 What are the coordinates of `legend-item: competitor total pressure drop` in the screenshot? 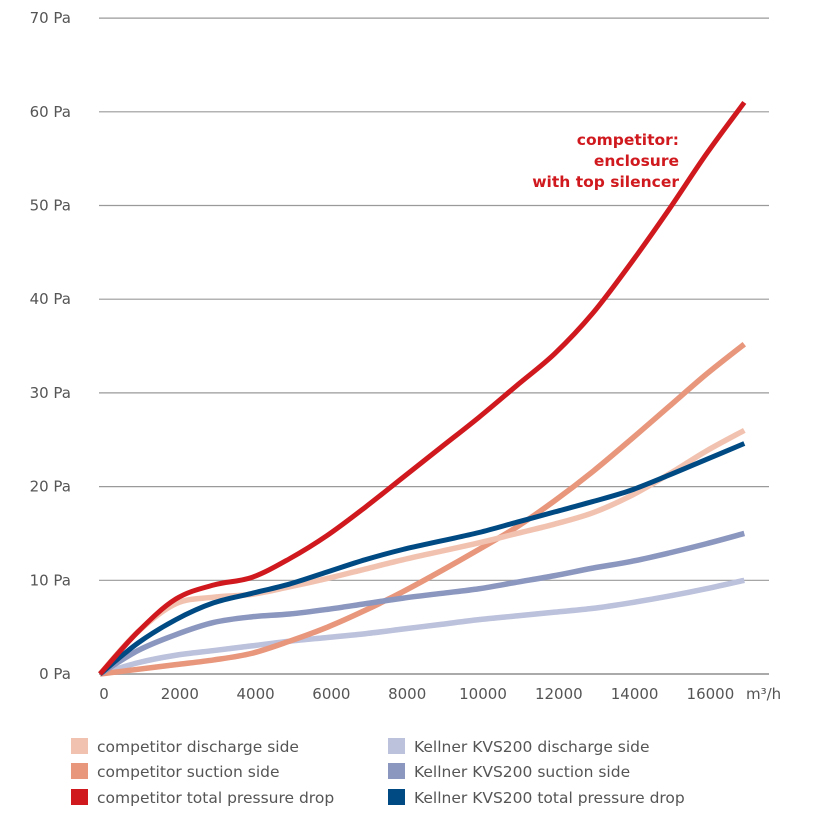 It's located at (202, 798).